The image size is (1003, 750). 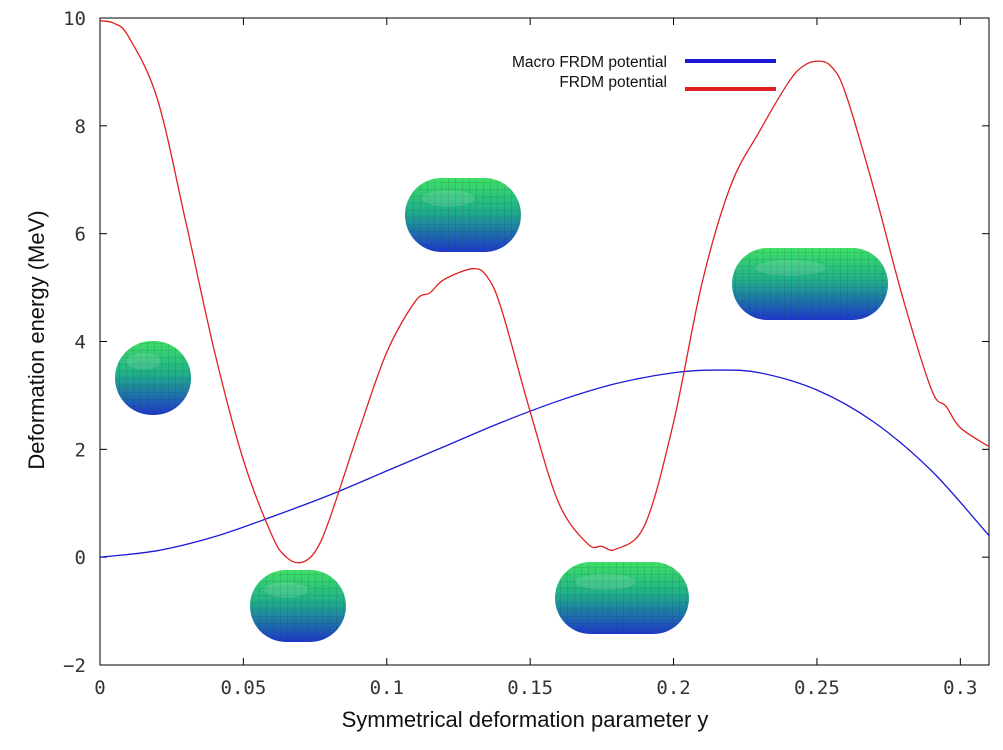 I want to click on x-tick-label: 0.05, so click(x=244, y=688).